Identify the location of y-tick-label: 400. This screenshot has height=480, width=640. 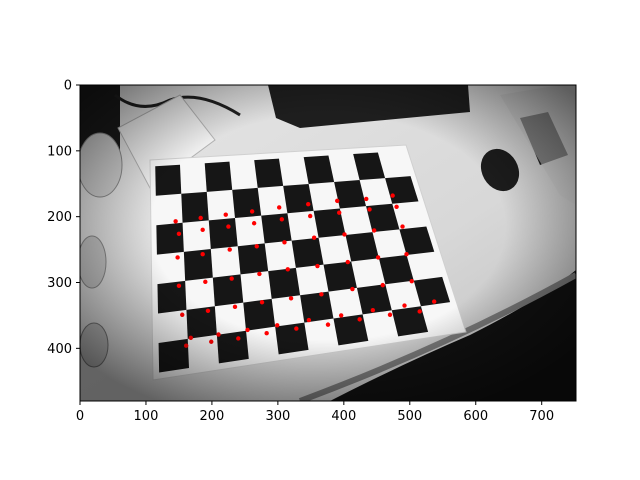
(59, 349).